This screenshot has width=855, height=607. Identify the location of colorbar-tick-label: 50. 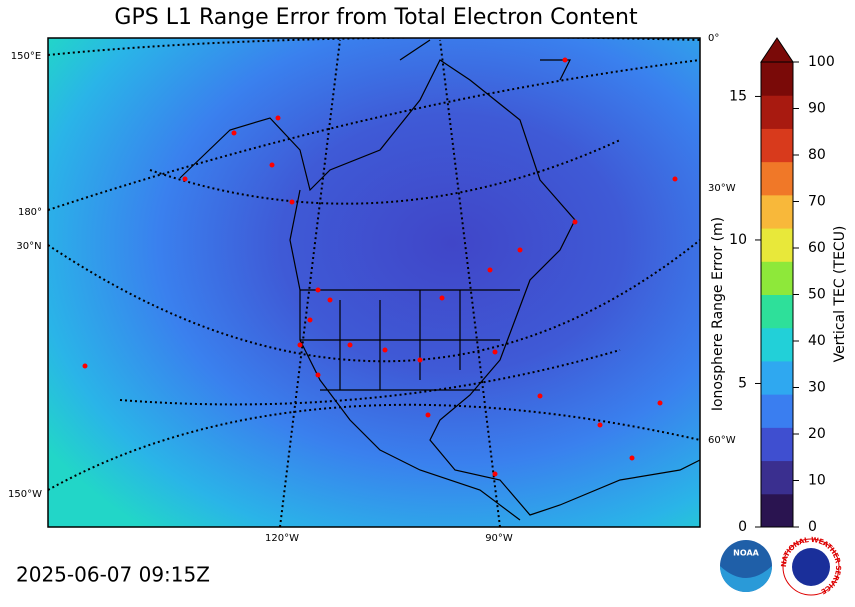
(817, 295).